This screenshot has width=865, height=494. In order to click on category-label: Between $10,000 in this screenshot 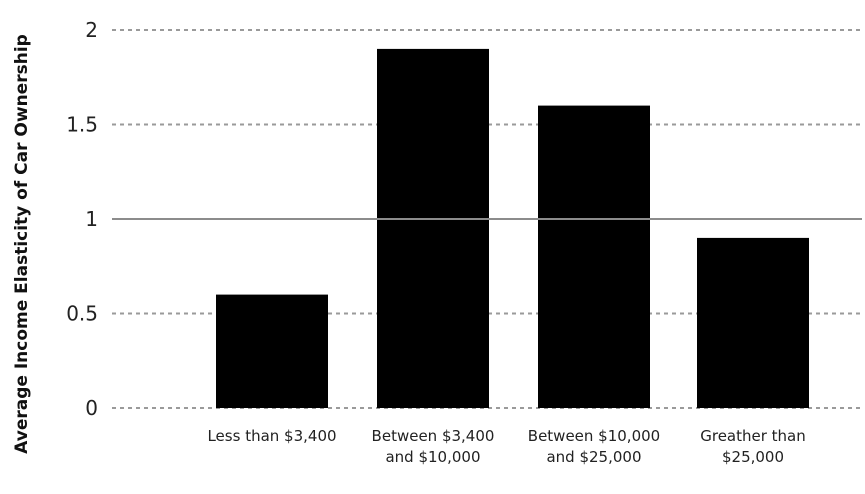, I will do `click(594, 436)`.